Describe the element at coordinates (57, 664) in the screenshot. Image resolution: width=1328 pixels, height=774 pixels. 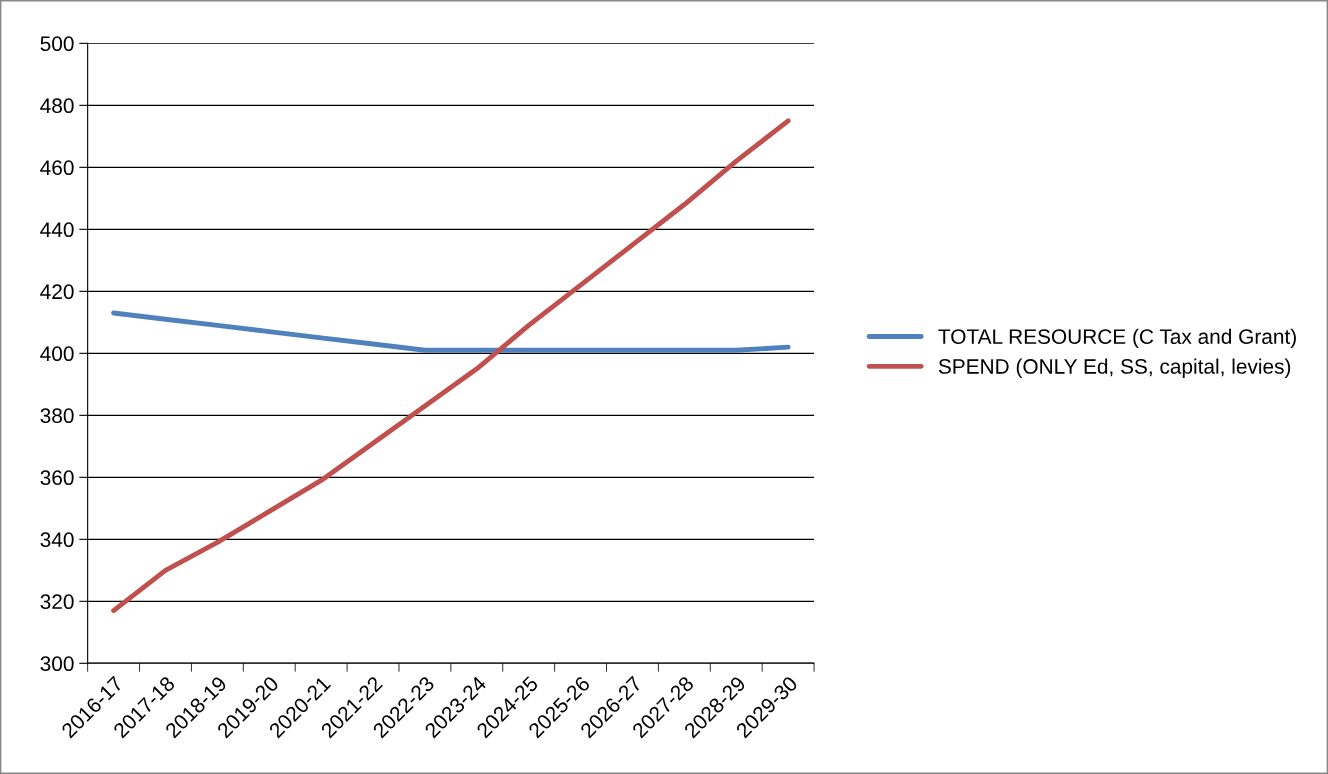
I see `y-tick-label: 300` at that location.